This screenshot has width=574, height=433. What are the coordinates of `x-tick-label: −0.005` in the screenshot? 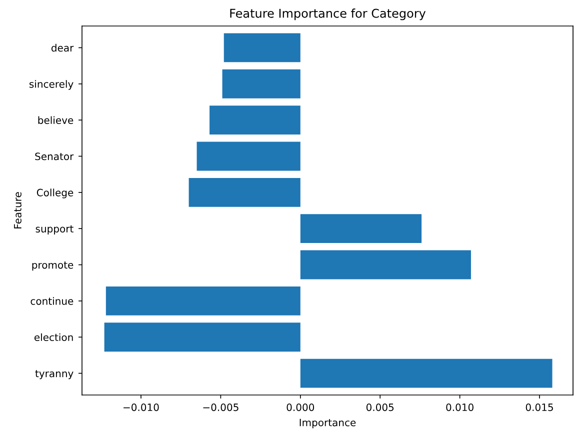 It's located at (220, 408).